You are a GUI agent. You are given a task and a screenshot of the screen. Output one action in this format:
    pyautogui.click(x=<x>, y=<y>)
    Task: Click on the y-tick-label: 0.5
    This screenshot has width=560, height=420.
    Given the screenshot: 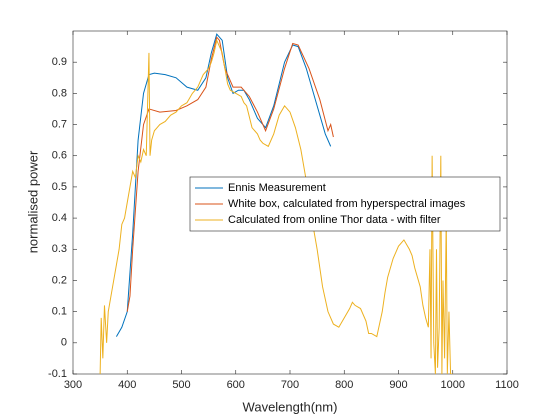 What is the action you would take?
    pyautogui.click(x=59, y=187)
    